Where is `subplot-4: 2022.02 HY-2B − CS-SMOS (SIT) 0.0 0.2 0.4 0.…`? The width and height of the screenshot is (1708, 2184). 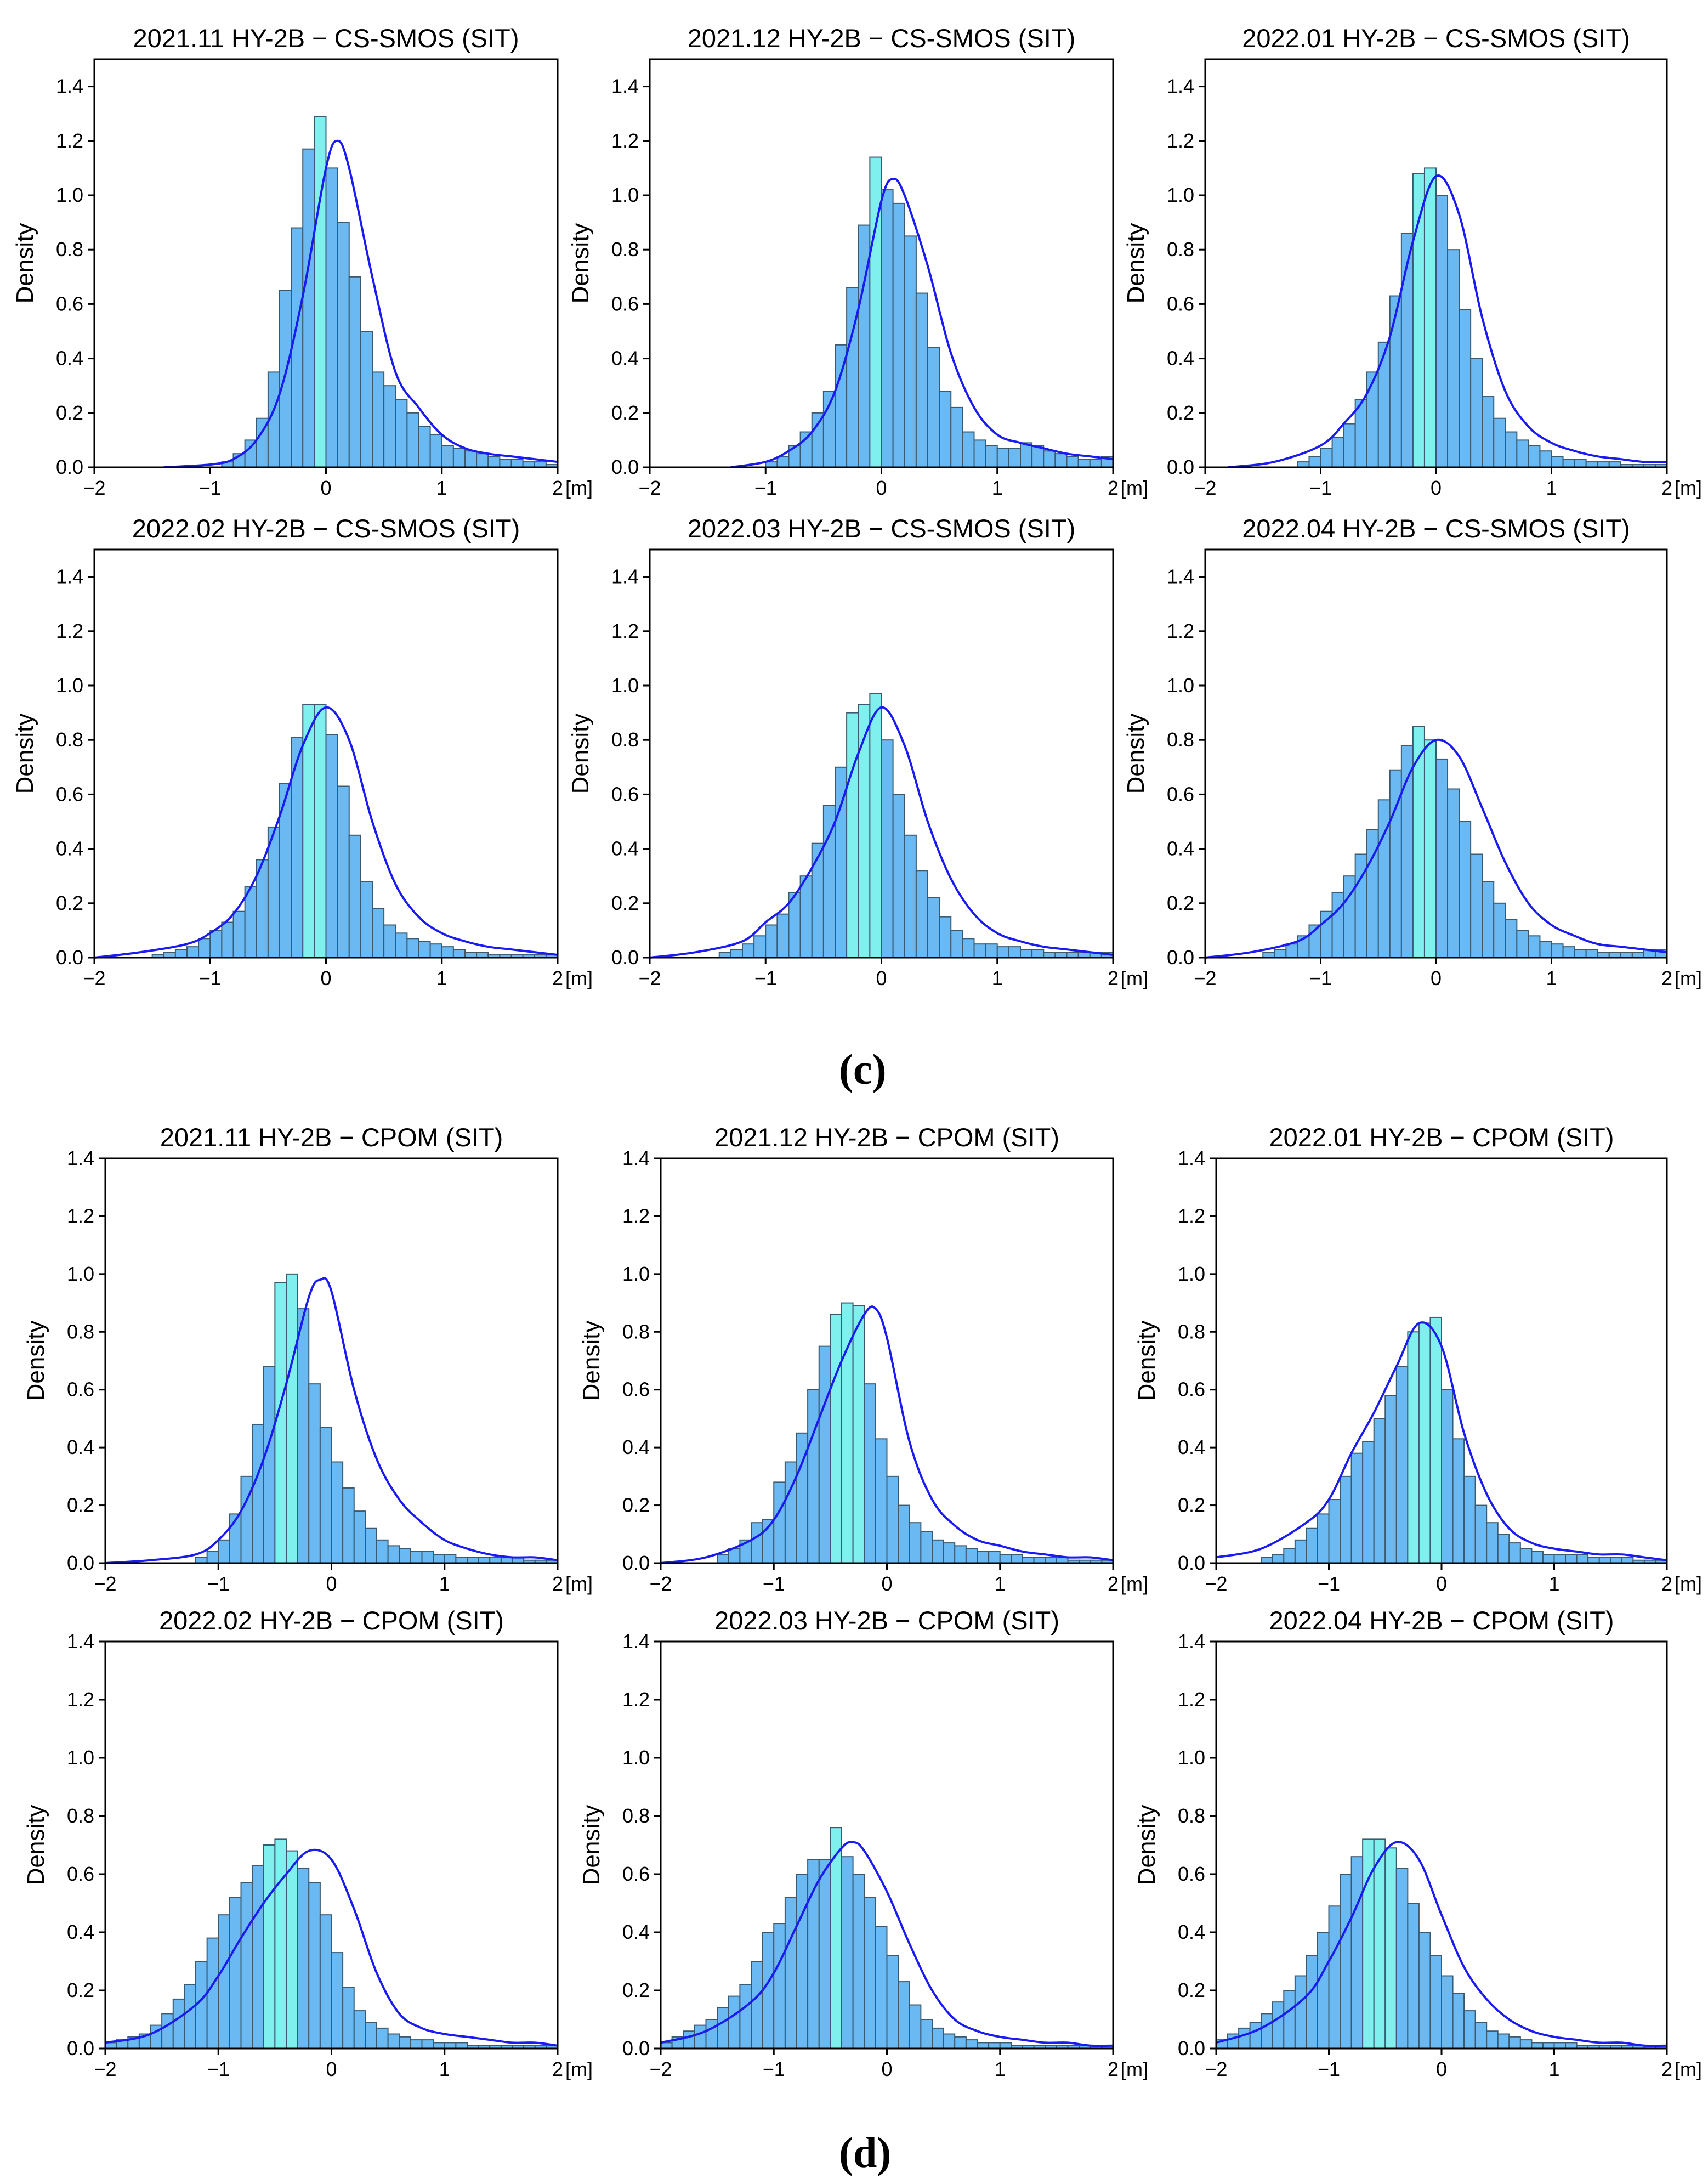 subplot-4: 2022.02 HY-2B − CS-SMOS (SIT) 0.0 0.2 0.4 0.… is located at coordinates (302, 751).